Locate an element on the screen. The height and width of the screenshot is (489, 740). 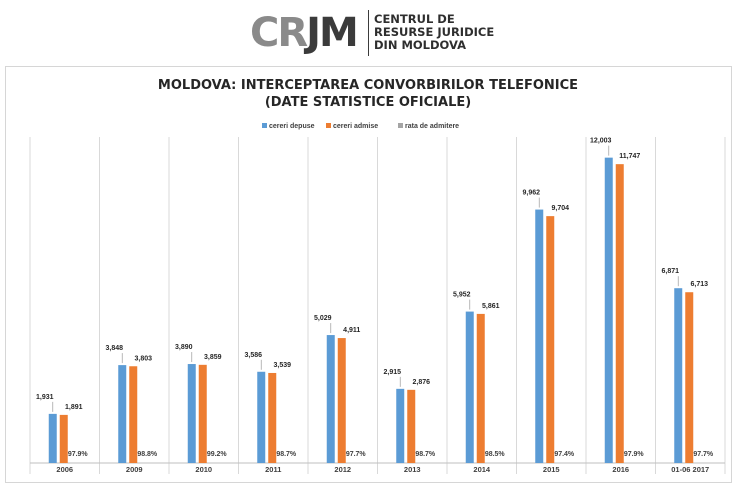
data-label-cereri-depuse: 5,952 is located at coordinates (462, 295).